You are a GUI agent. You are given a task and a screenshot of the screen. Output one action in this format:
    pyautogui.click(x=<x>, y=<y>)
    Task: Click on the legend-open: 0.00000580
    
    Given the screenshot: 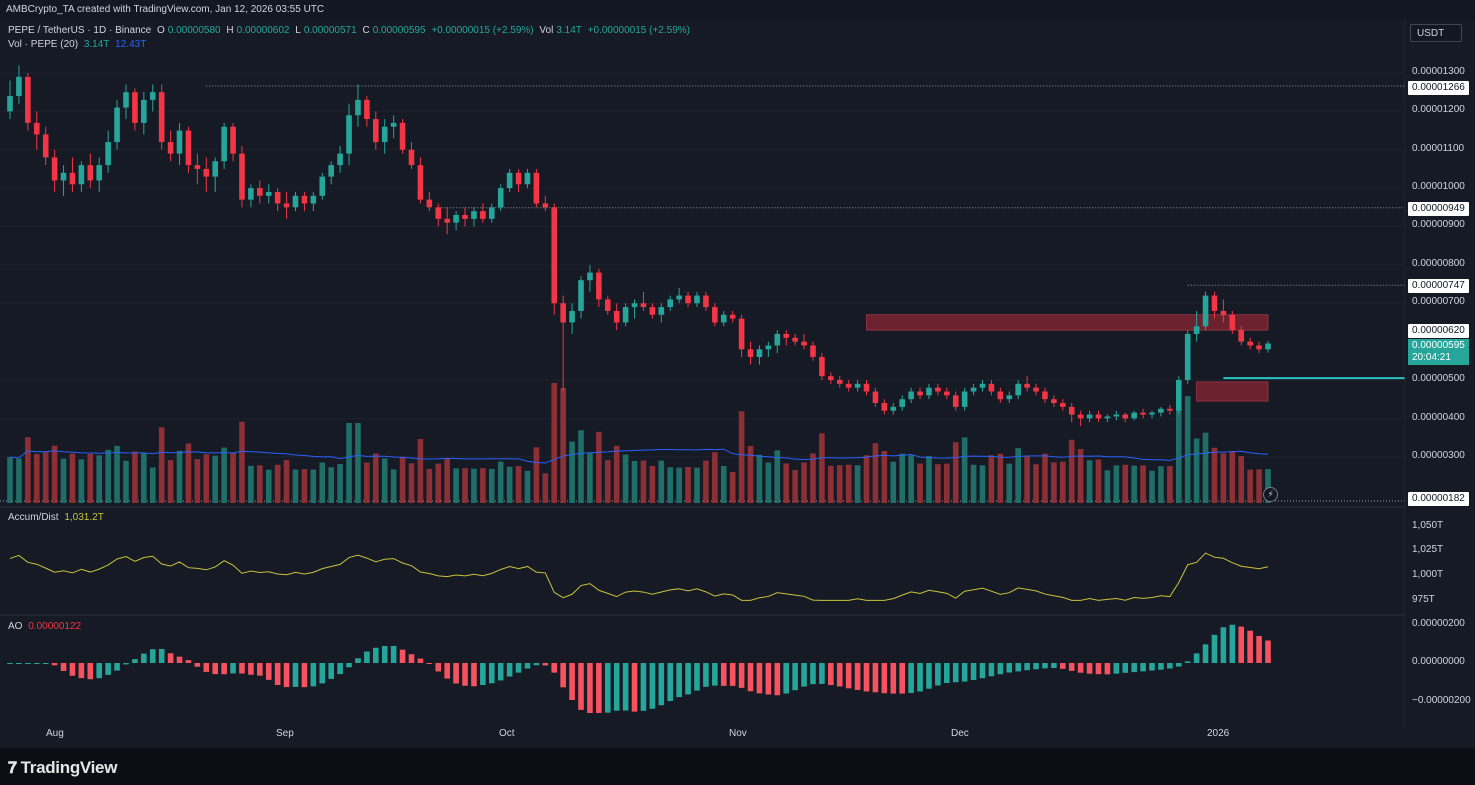 What is the action you would take?
    pyautogui.click(x=194, y=30)
    